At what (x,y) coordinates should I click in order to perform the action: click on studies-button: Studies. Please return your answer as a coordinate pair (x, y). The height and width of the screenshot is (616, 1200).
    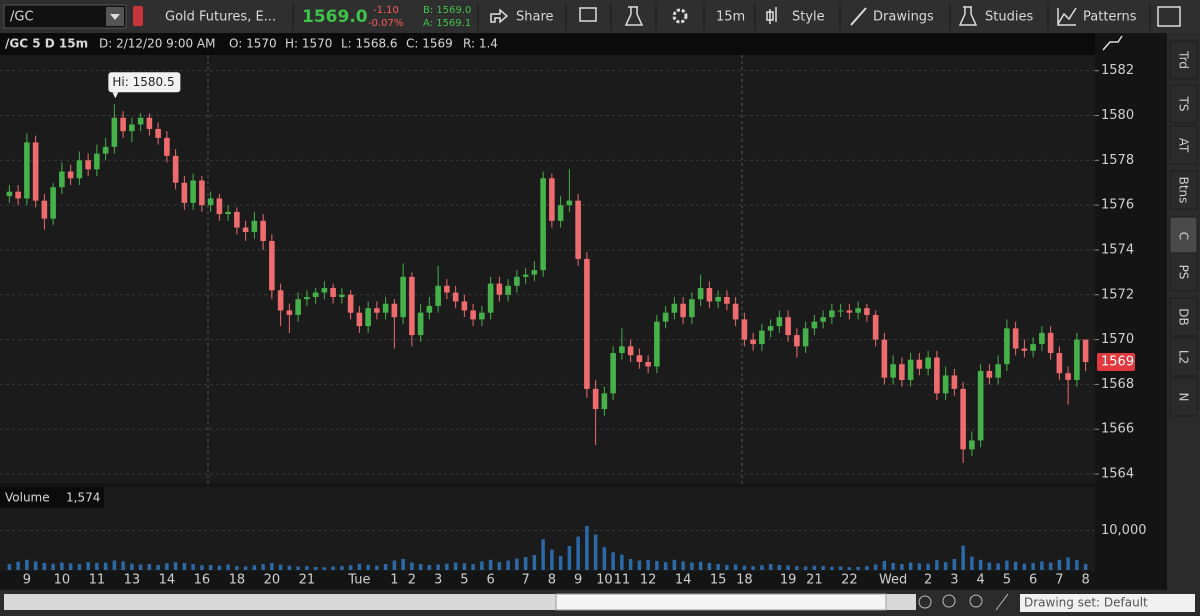
    Looking at the image, I should click on (1009, 17).